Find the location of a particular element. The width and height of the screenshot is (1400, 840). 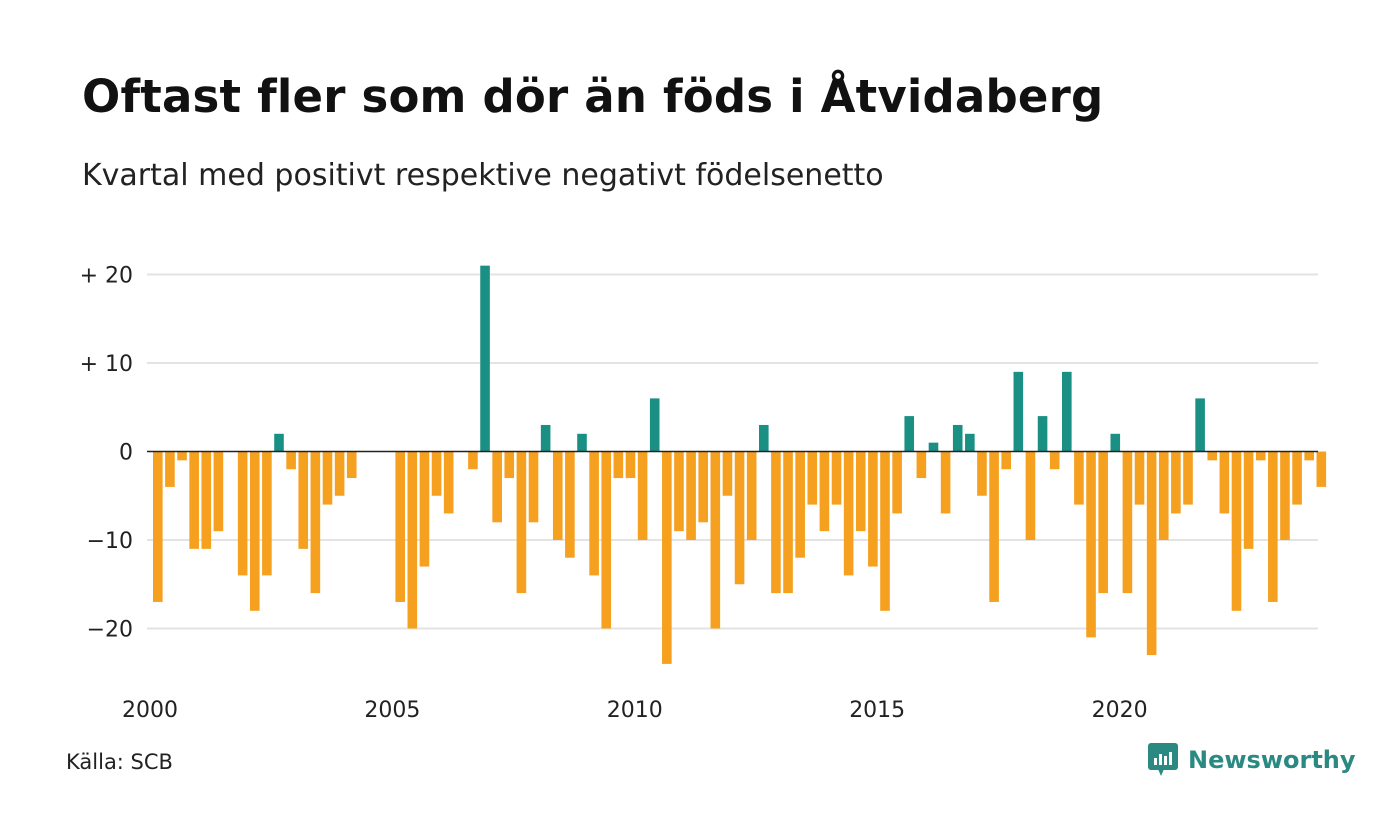

y-tick-label: + 20 is located at coordinates (106, 276).